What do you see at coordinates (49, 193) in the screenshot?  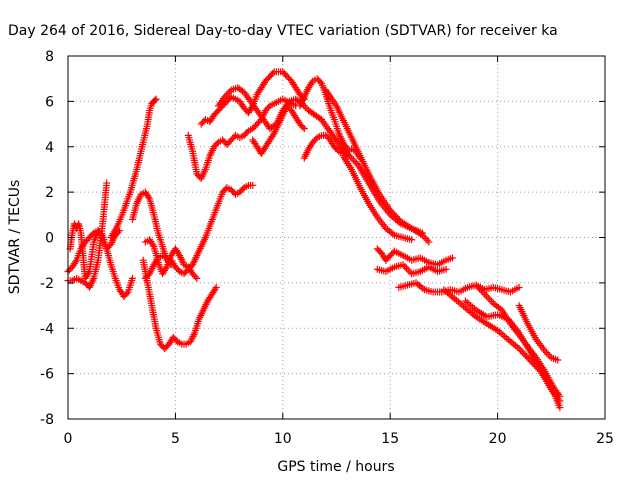 I see `y-tick-label: 2` at bounding box center [49, 193].